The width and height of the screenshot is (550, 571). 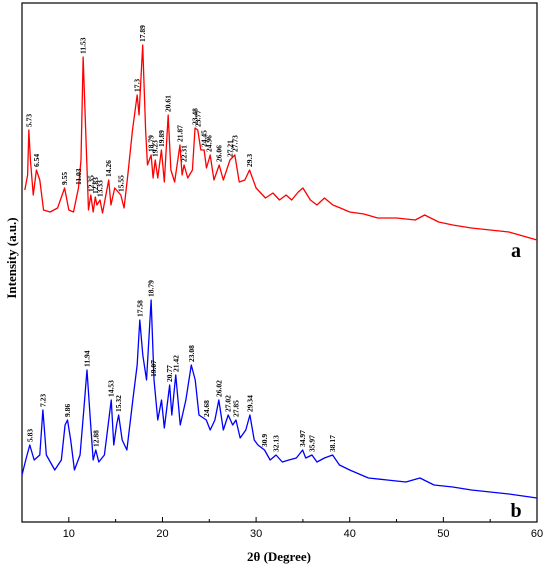 I want to click on peak-label-b: 9.86, so click(x=67, y=410).